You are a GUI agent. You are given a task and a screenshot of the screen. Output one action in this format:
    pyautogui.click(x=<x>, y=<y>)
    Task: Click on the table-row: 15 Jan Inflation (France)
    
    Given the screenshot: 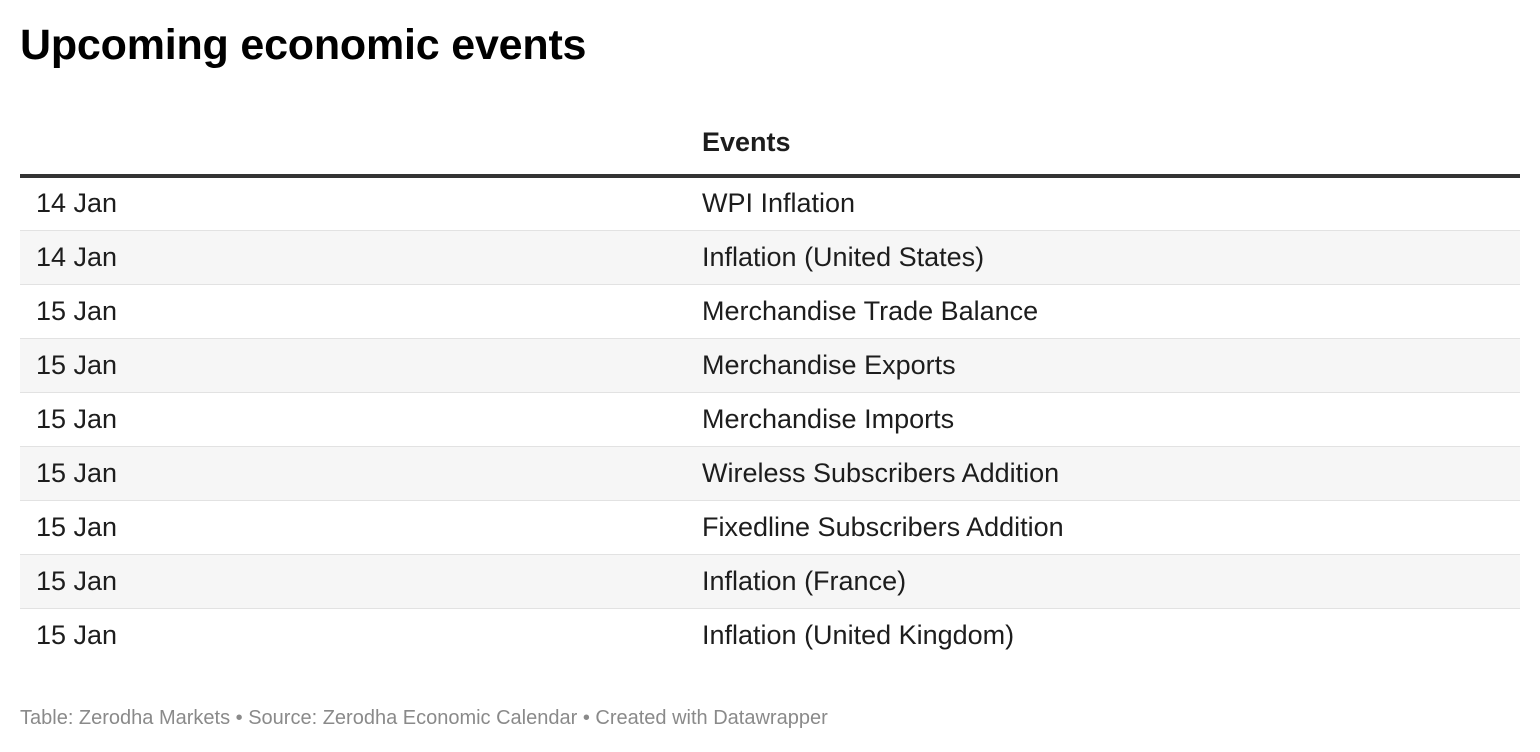 What is the action you would take?
    pyautogui.click(x=770, y=581)
    